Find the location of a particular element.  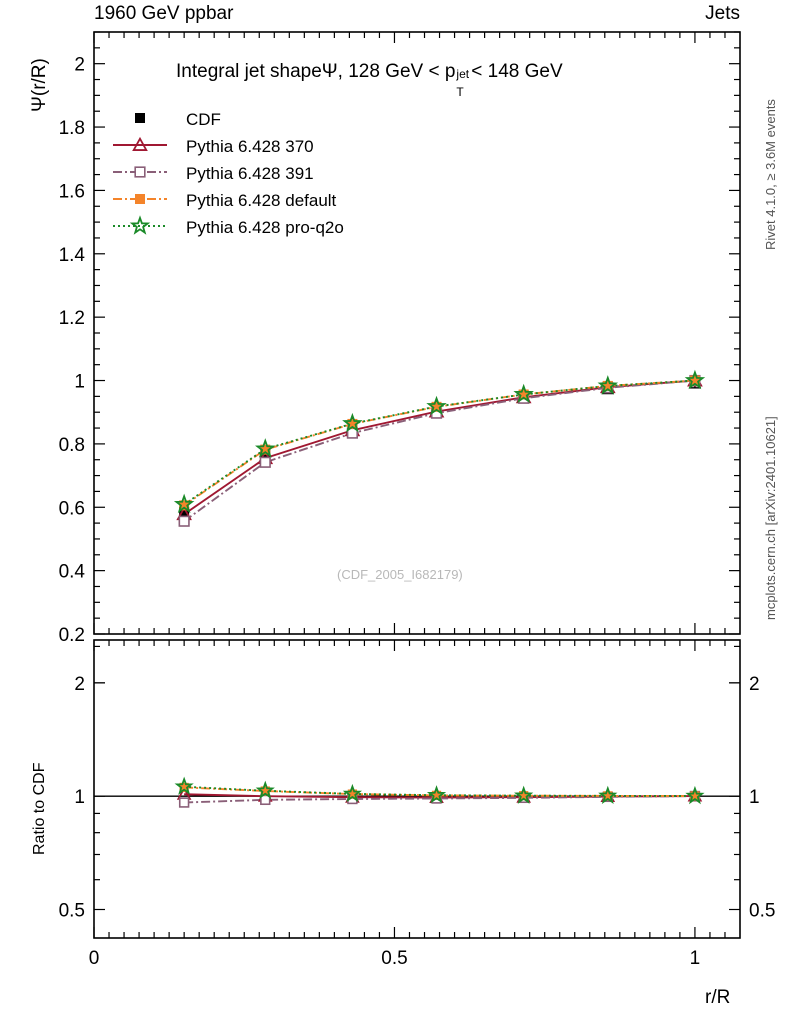

y-tick-label-main: 1.2 is located at coordinates (72, 318).